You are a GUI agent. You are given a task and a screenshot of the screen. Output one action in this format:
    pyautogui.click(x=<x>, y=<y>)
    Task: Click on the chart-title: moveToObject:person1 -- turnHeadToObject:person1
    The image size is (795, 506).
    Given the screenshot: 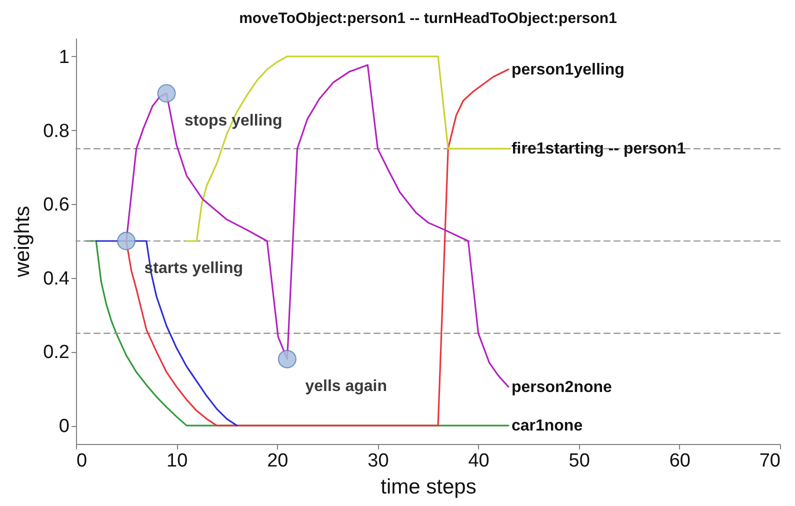 What is the action you would take?
    pyautogui.click(x=428, y=18)
    